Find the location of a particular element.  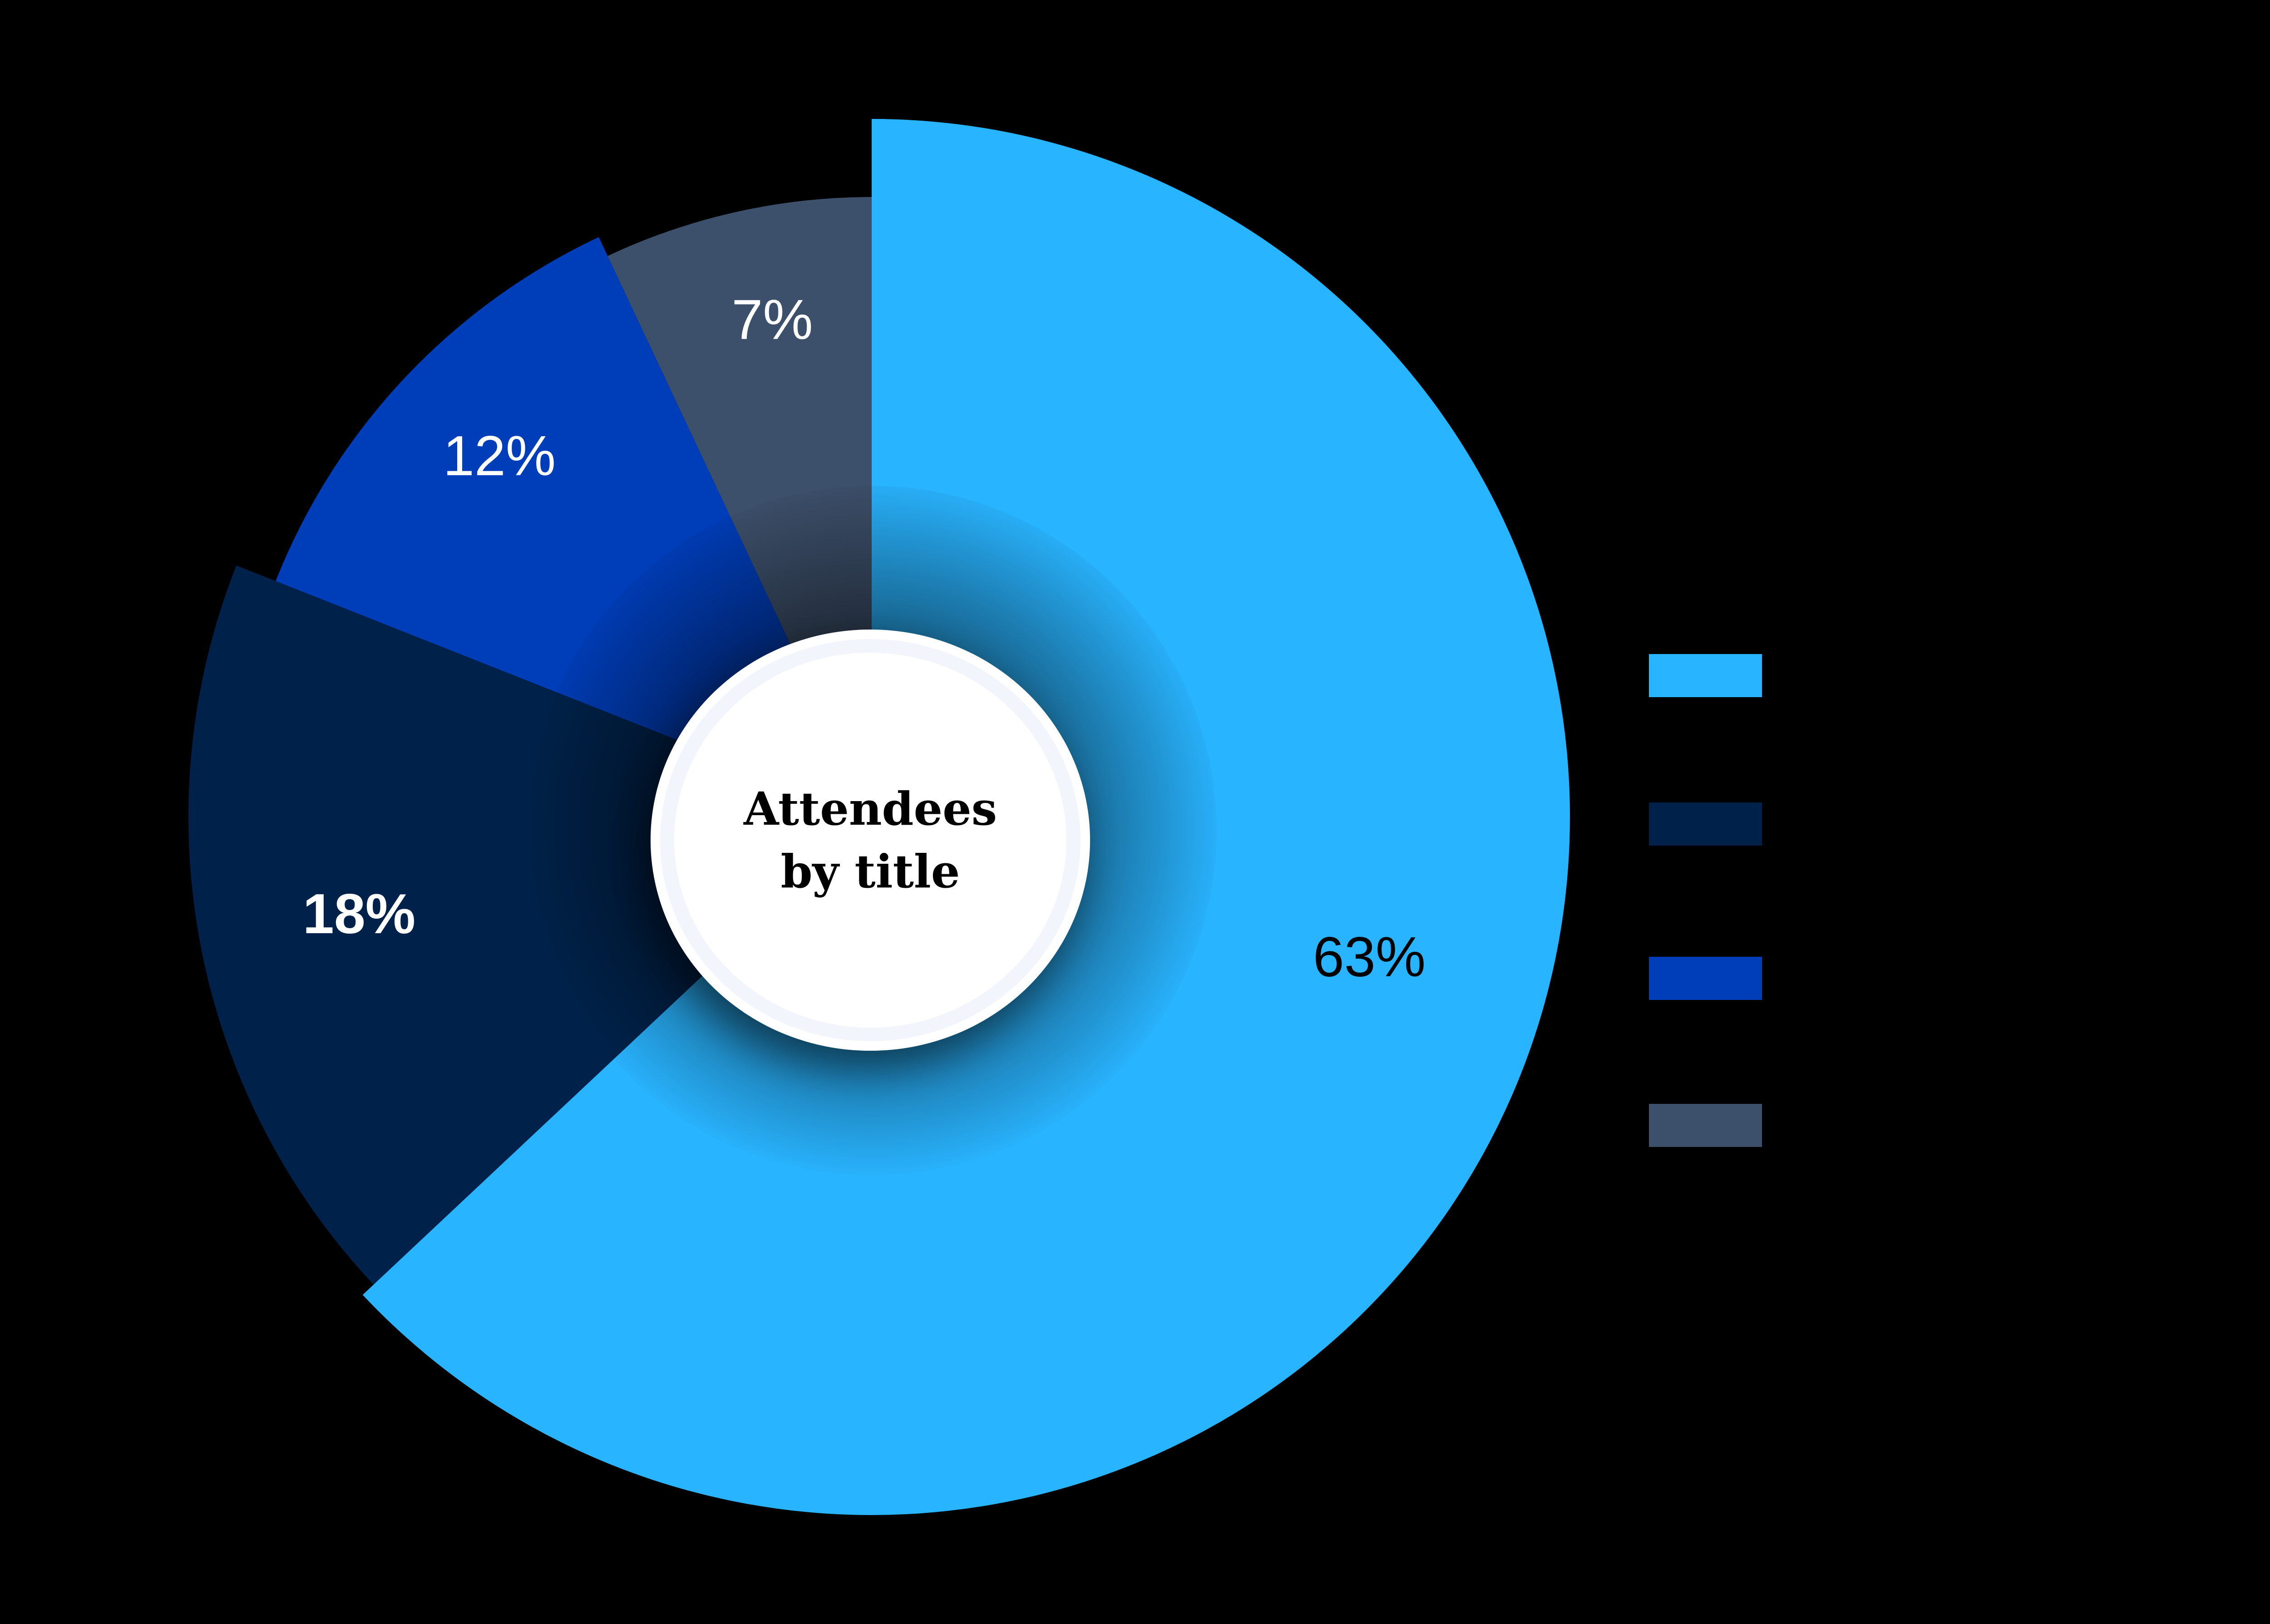

slice-label-12: 12% is located at coordinates (499, 456).